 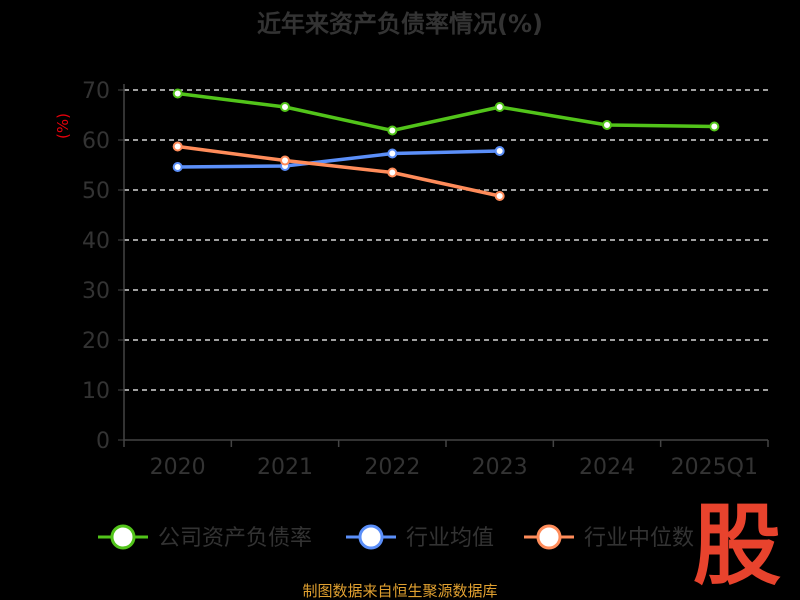 I want to click on x-tick-label: 2024, so click(x=607, y=467).